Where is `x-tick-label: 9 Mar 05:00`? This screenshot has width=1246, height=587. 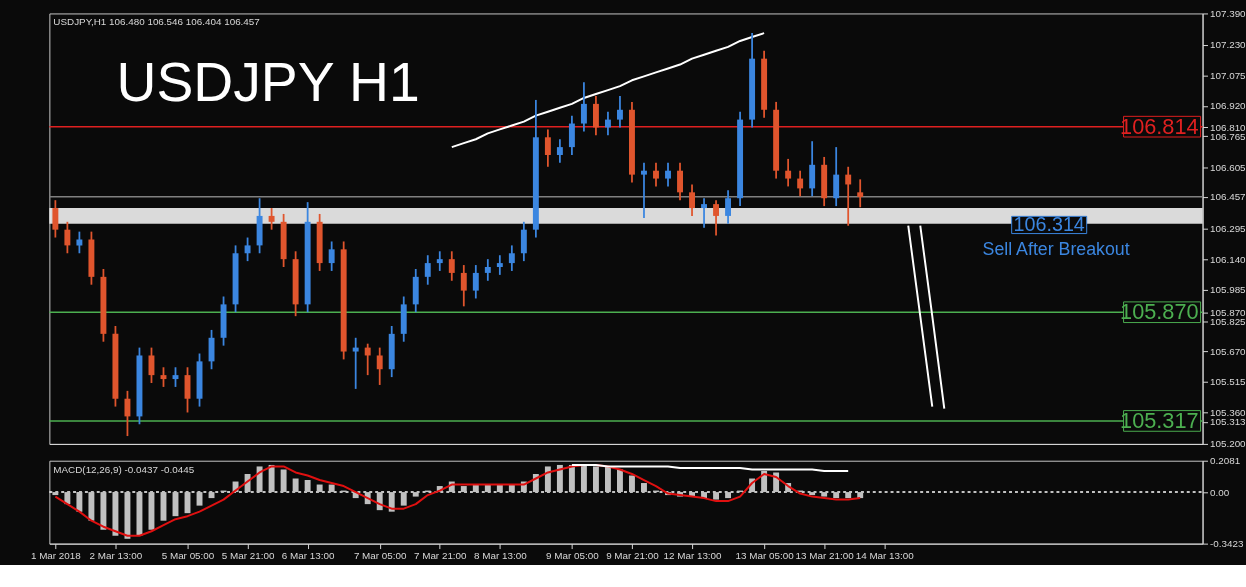
x-tick-label: 9 Mar 05:00 is located at coordinates (573, 555).